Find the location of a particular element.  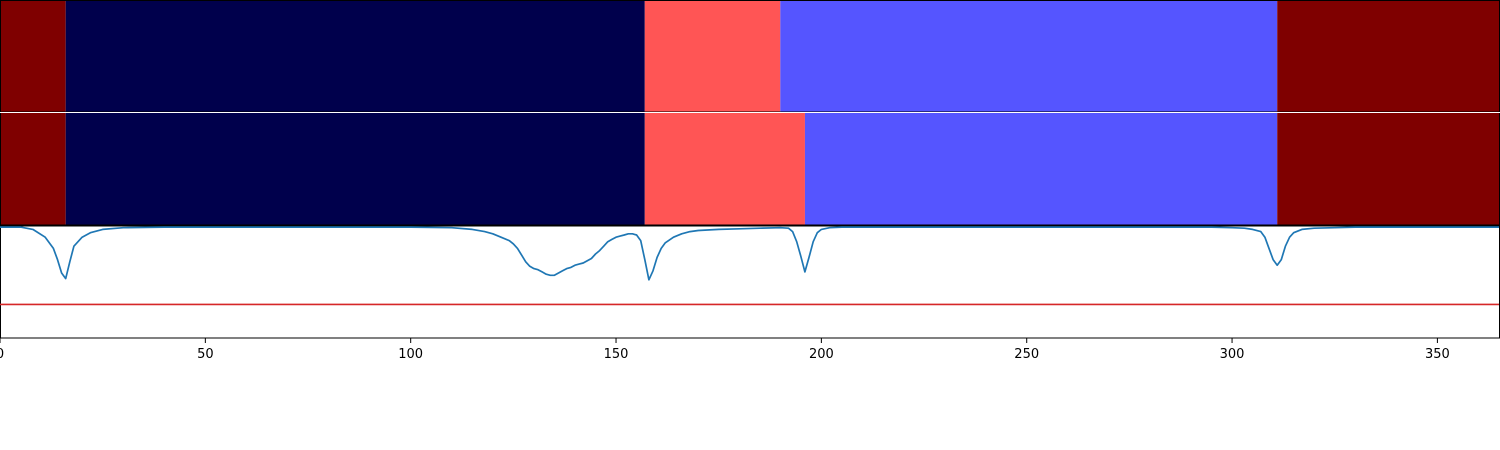

x-tick-label: 200 is located at coordinates (821, 354).